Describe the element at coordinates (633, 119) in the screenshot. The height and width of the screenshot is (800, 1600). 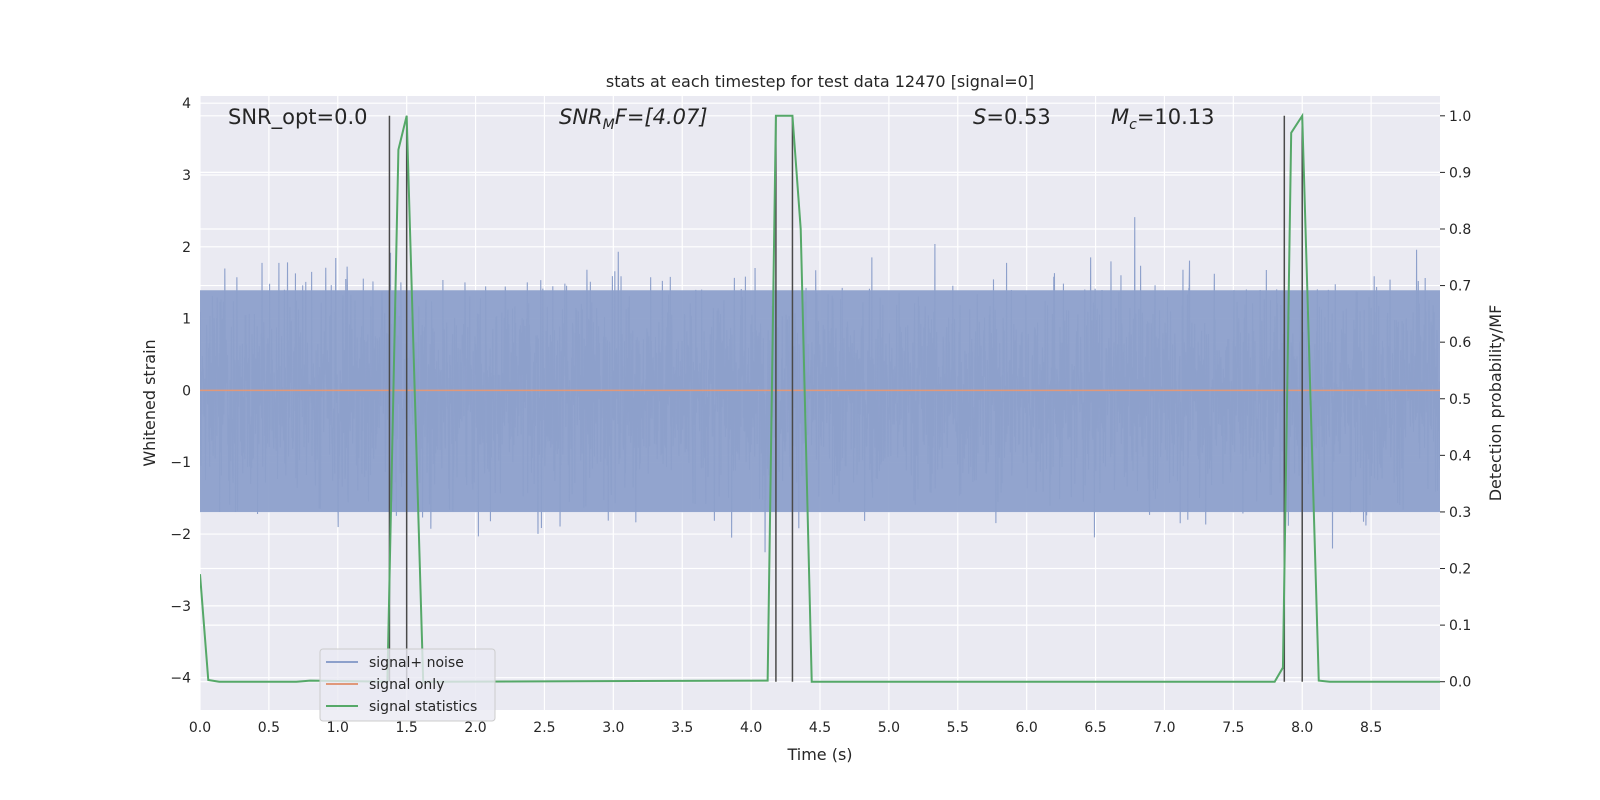
I see `annotation-snr-mf: SNRMF=[4.07]` at that location.